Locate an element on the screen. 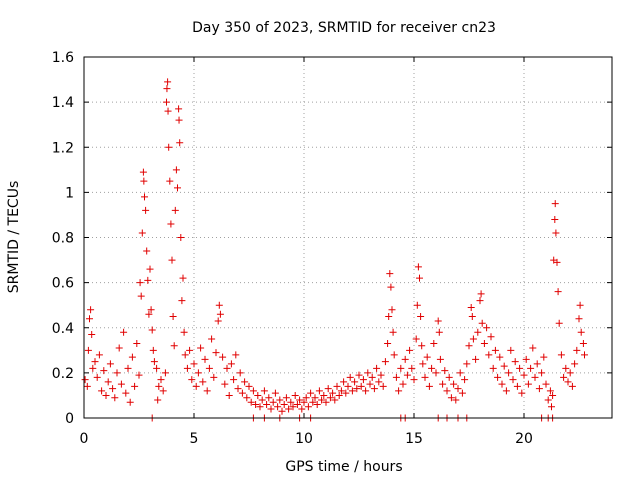  y-tick-label: 0.2 is located at coordinates (63, 374).